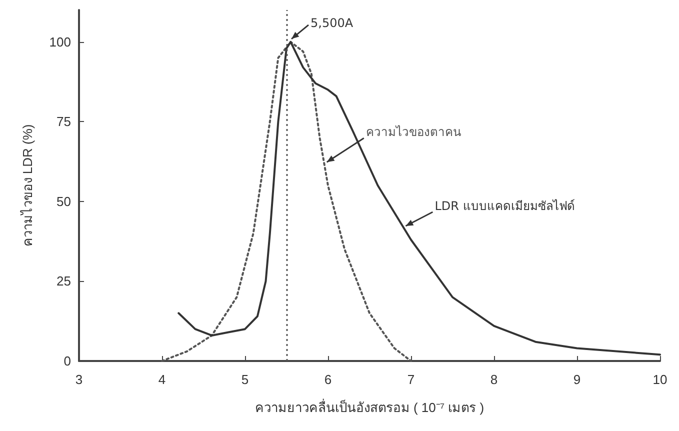 This screenshot has width=679, height=431. I want to click on y-tick-label: 0, so click(67, 361).